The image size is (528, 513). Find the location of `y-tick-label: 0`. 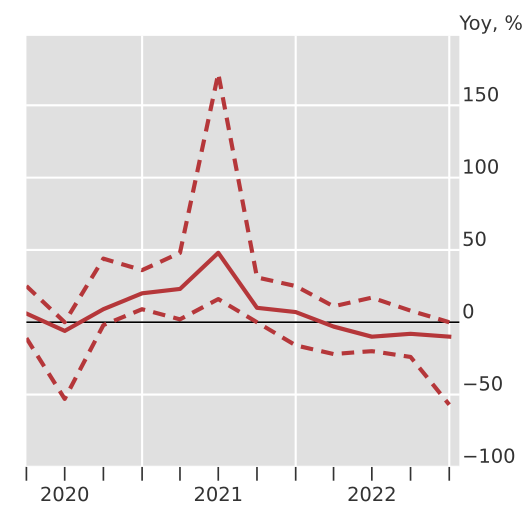

y-tick-label: 0 is located at coordinates (468, 311).